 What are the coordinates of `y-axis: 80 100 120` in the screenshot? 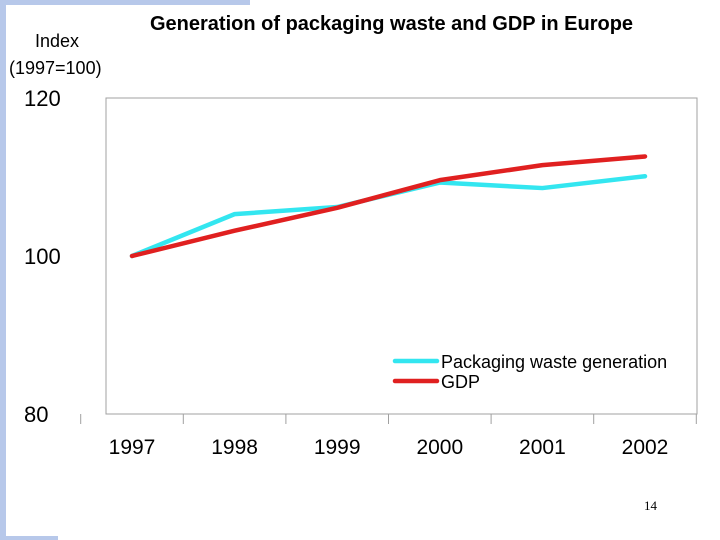 It's located at (42, 256).